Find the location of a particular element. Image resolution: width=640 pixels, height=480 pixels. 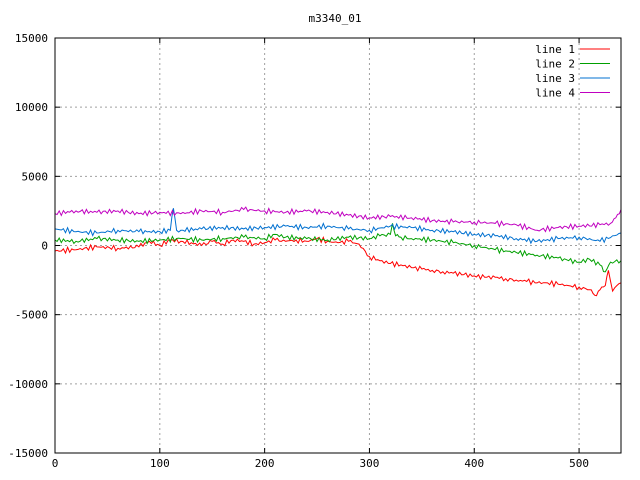

y-tick-label: 5000 is located at coordinates (35, 176).